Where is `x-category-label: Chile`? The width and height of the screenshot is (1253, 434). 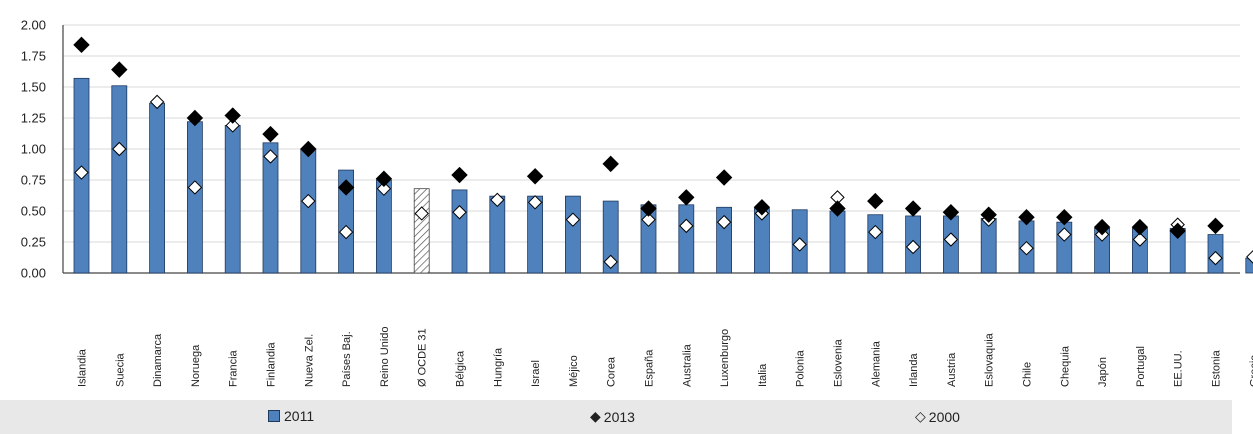 x-category-label: Chile is located at coordinates (1028, 374).